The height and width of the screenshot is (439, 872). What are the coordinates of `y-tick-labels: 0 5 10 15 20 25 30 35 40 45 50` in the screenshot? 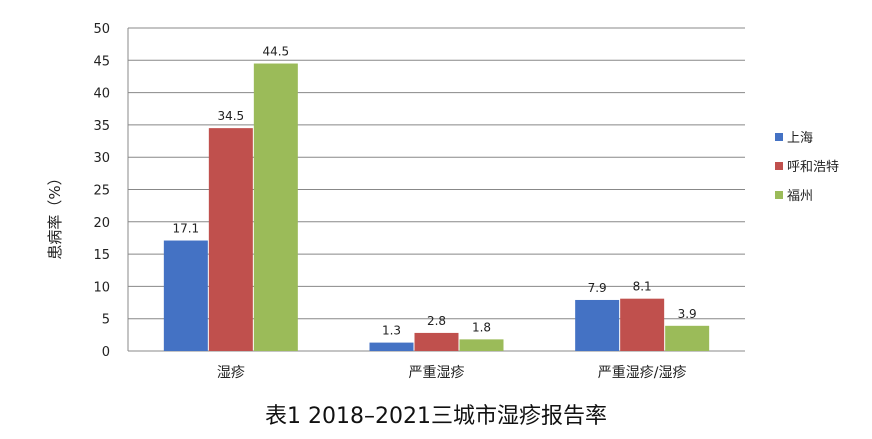 It's located at (101, 191).